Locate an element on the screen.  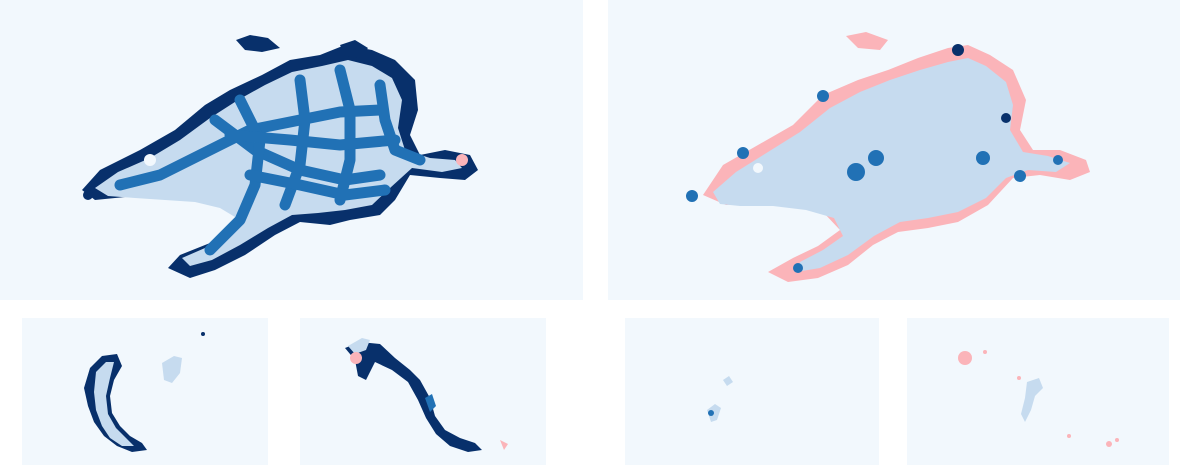
medium-spot is located at coordinates (711, 413).